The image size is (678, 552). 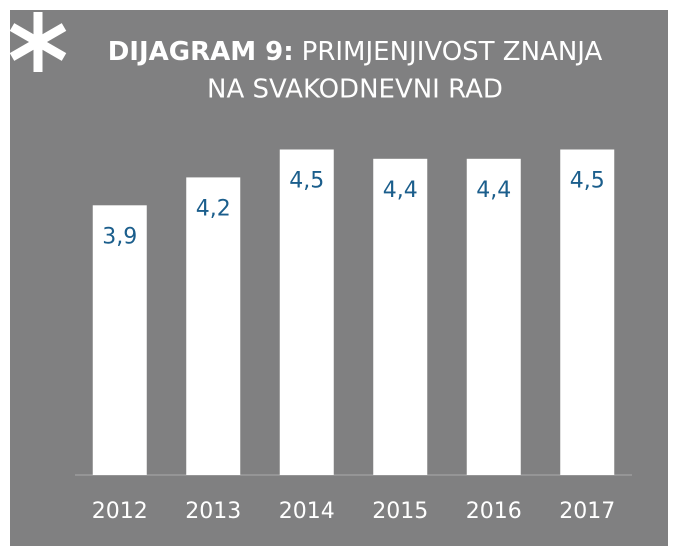 What do you see at coordinates (120, 511) in the screenshot?
I see `x-tick-label: 2012` at bounding box center [120, 511].